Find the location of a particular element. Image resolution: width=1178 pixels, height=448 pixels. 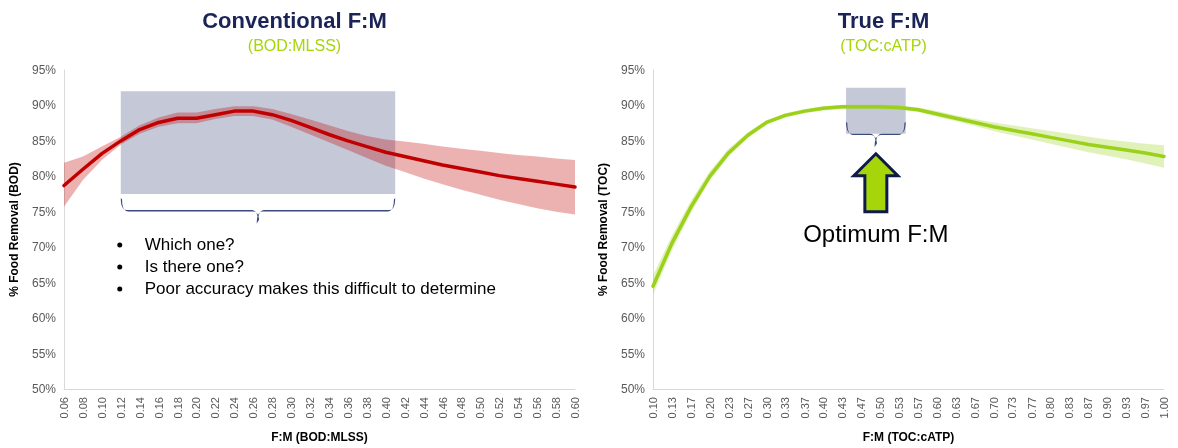

x-tick-label: 0.32 is located at coordinates (310, 408).